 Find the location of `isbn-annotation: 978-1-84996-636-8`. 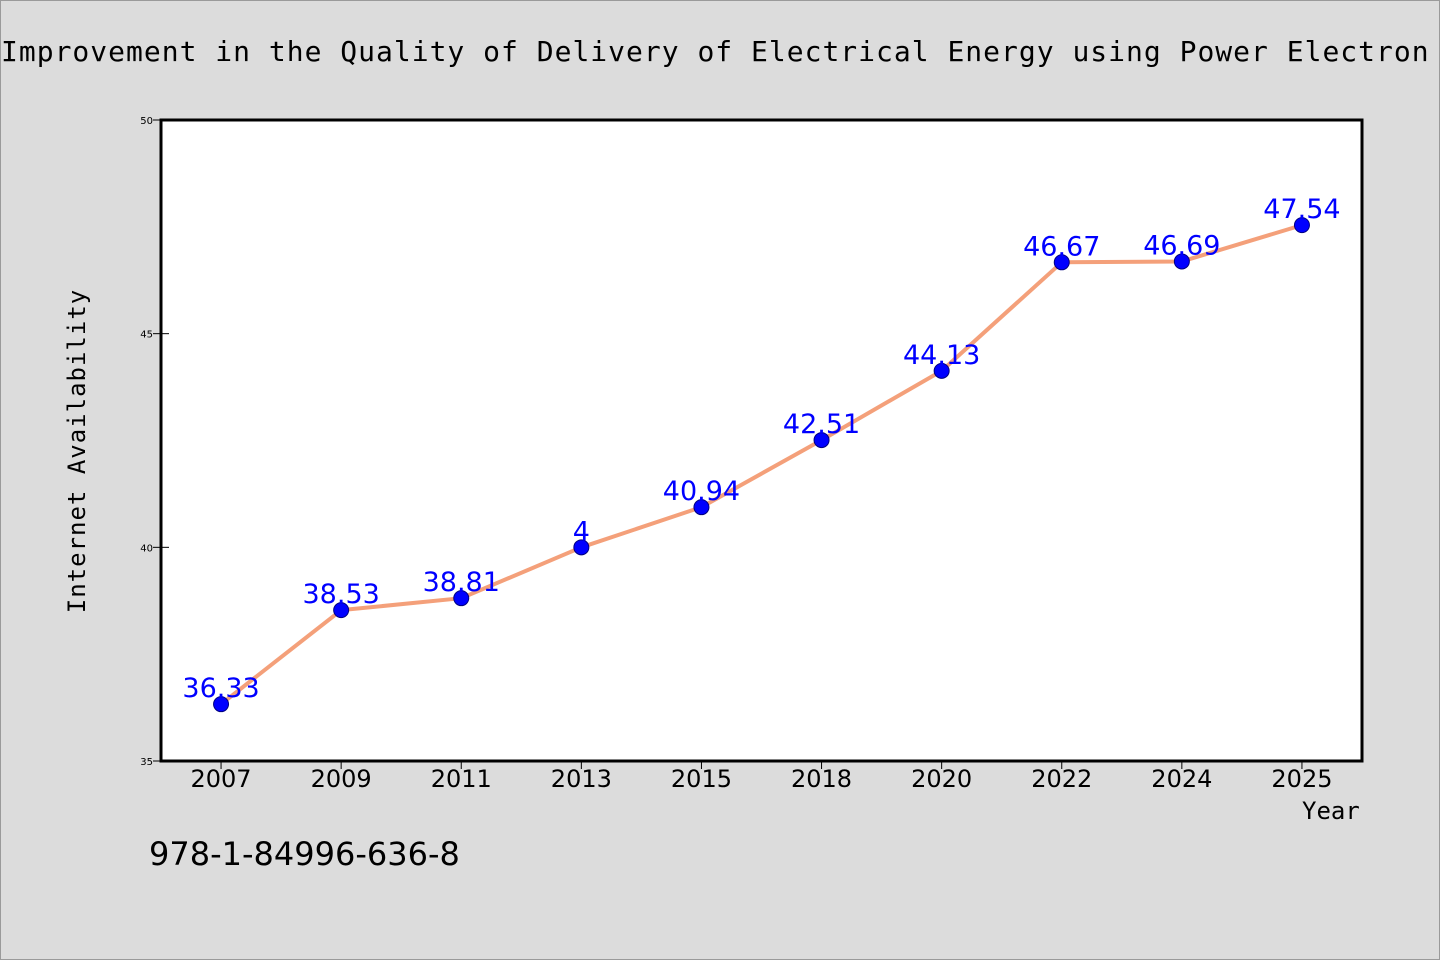

isbn-annotation: 978-1-84996-636-8 is located at coordinates (304, 854).